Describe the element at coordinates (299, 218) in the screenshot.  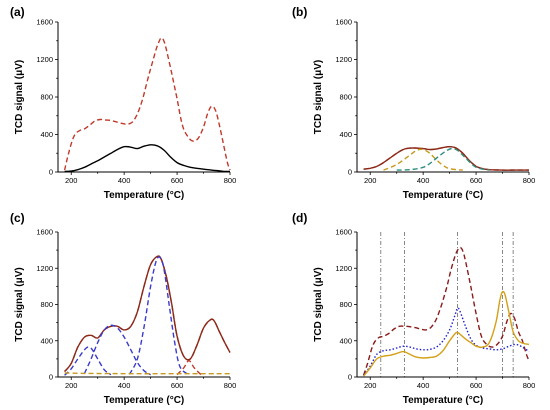
I see `panel-label: (d)` at that location.